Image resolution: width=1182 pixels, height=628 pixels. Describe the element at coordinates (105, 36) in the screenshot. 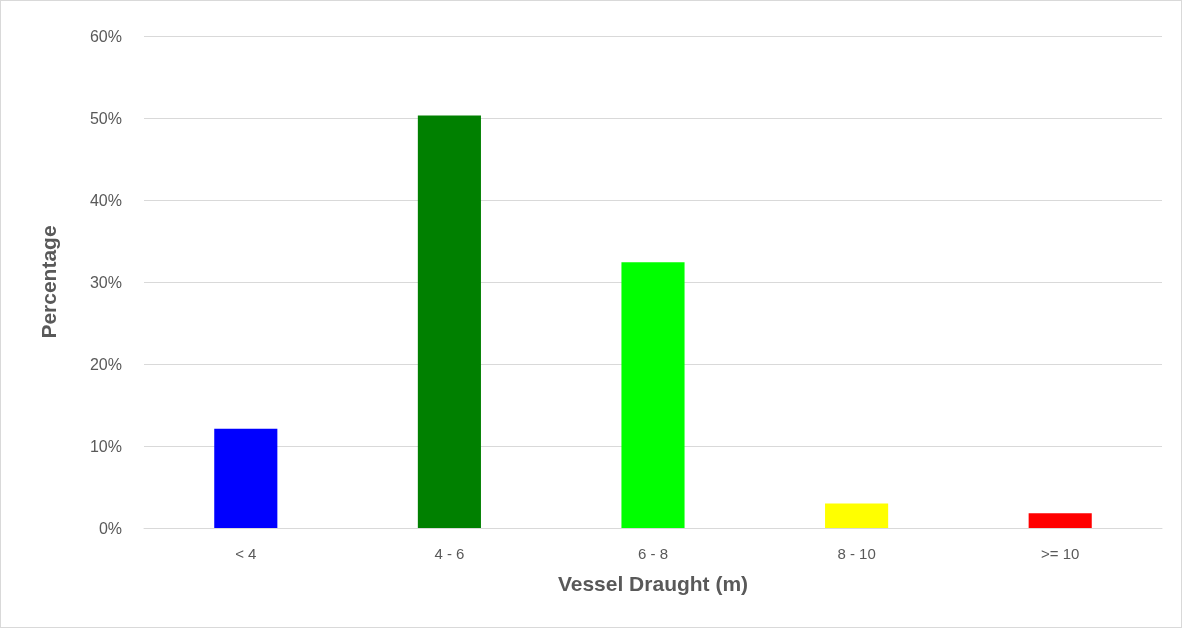

I see `y-tick-label: 60%` at that location.